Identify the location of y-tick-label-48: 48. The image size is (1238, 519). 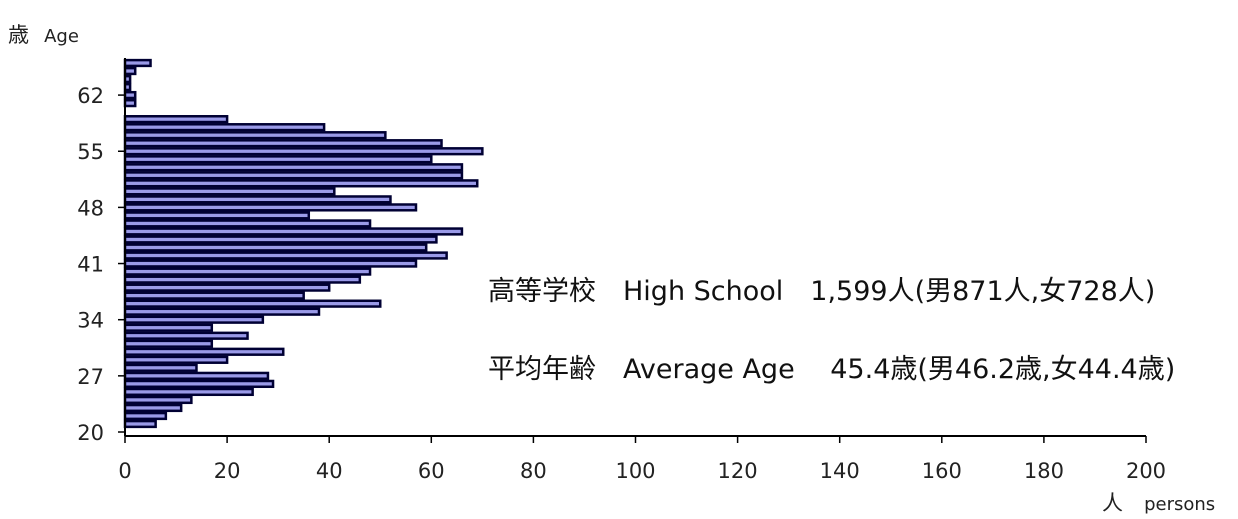
(90, 208).